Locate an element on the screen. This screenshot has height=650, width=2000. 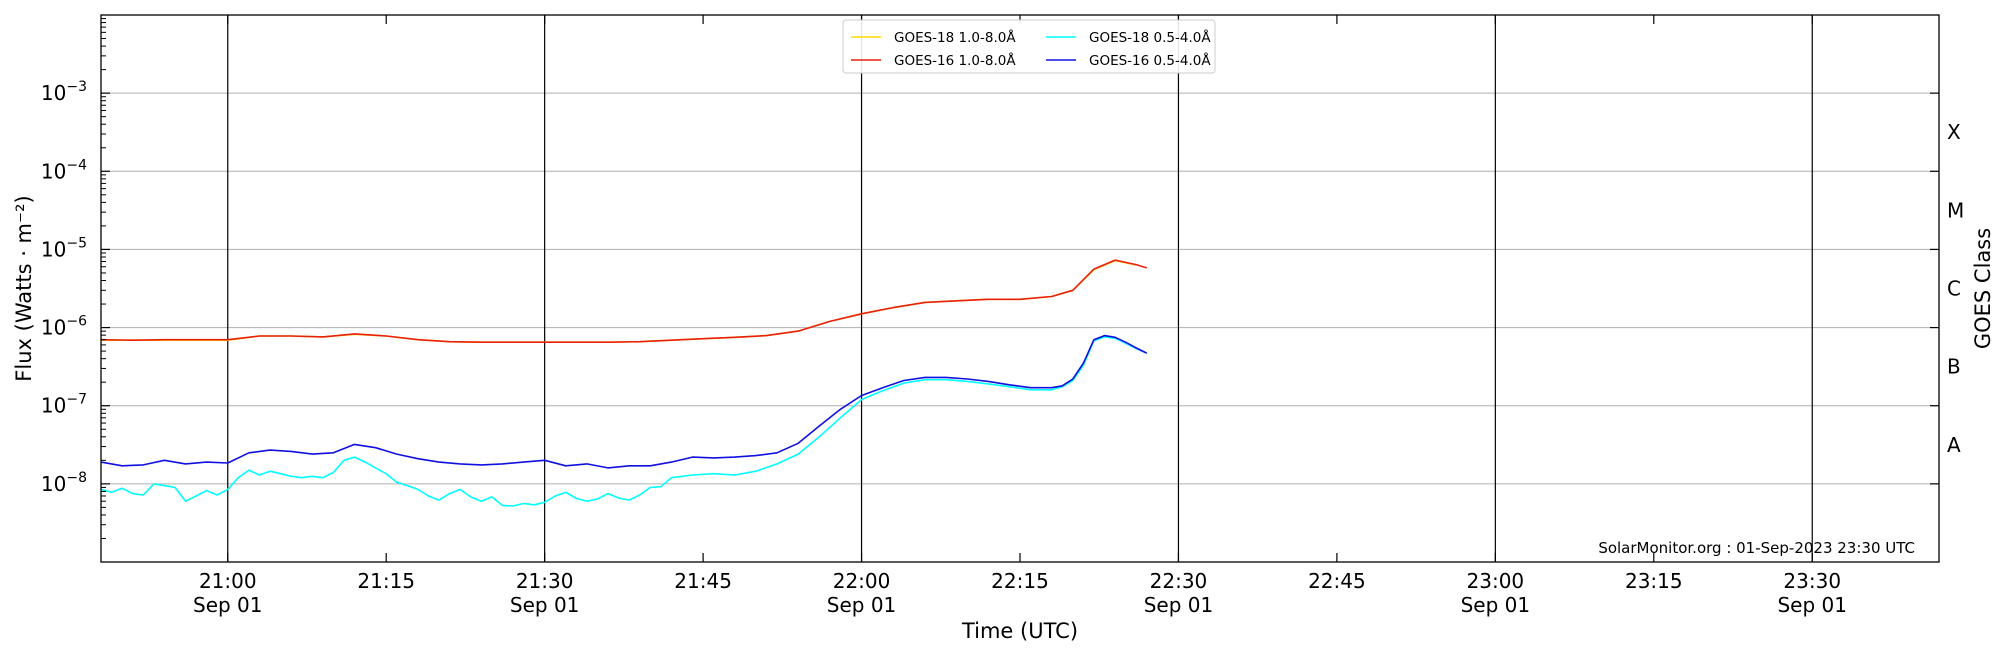
legend-label: GOES-16 1.0-8.0Å is located at coordinates (955, 60).